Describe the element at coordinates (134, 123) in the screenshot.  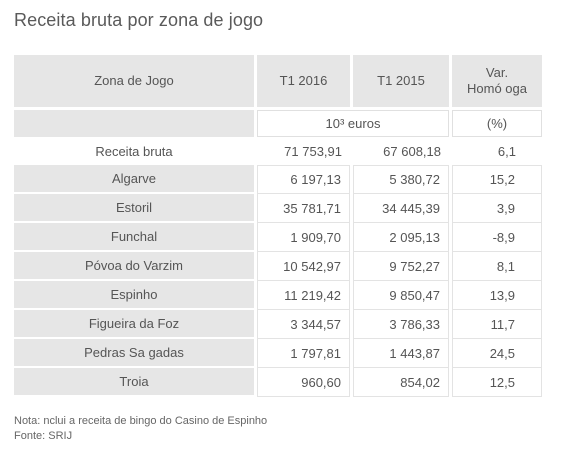
I see `units-spacer` at that location.